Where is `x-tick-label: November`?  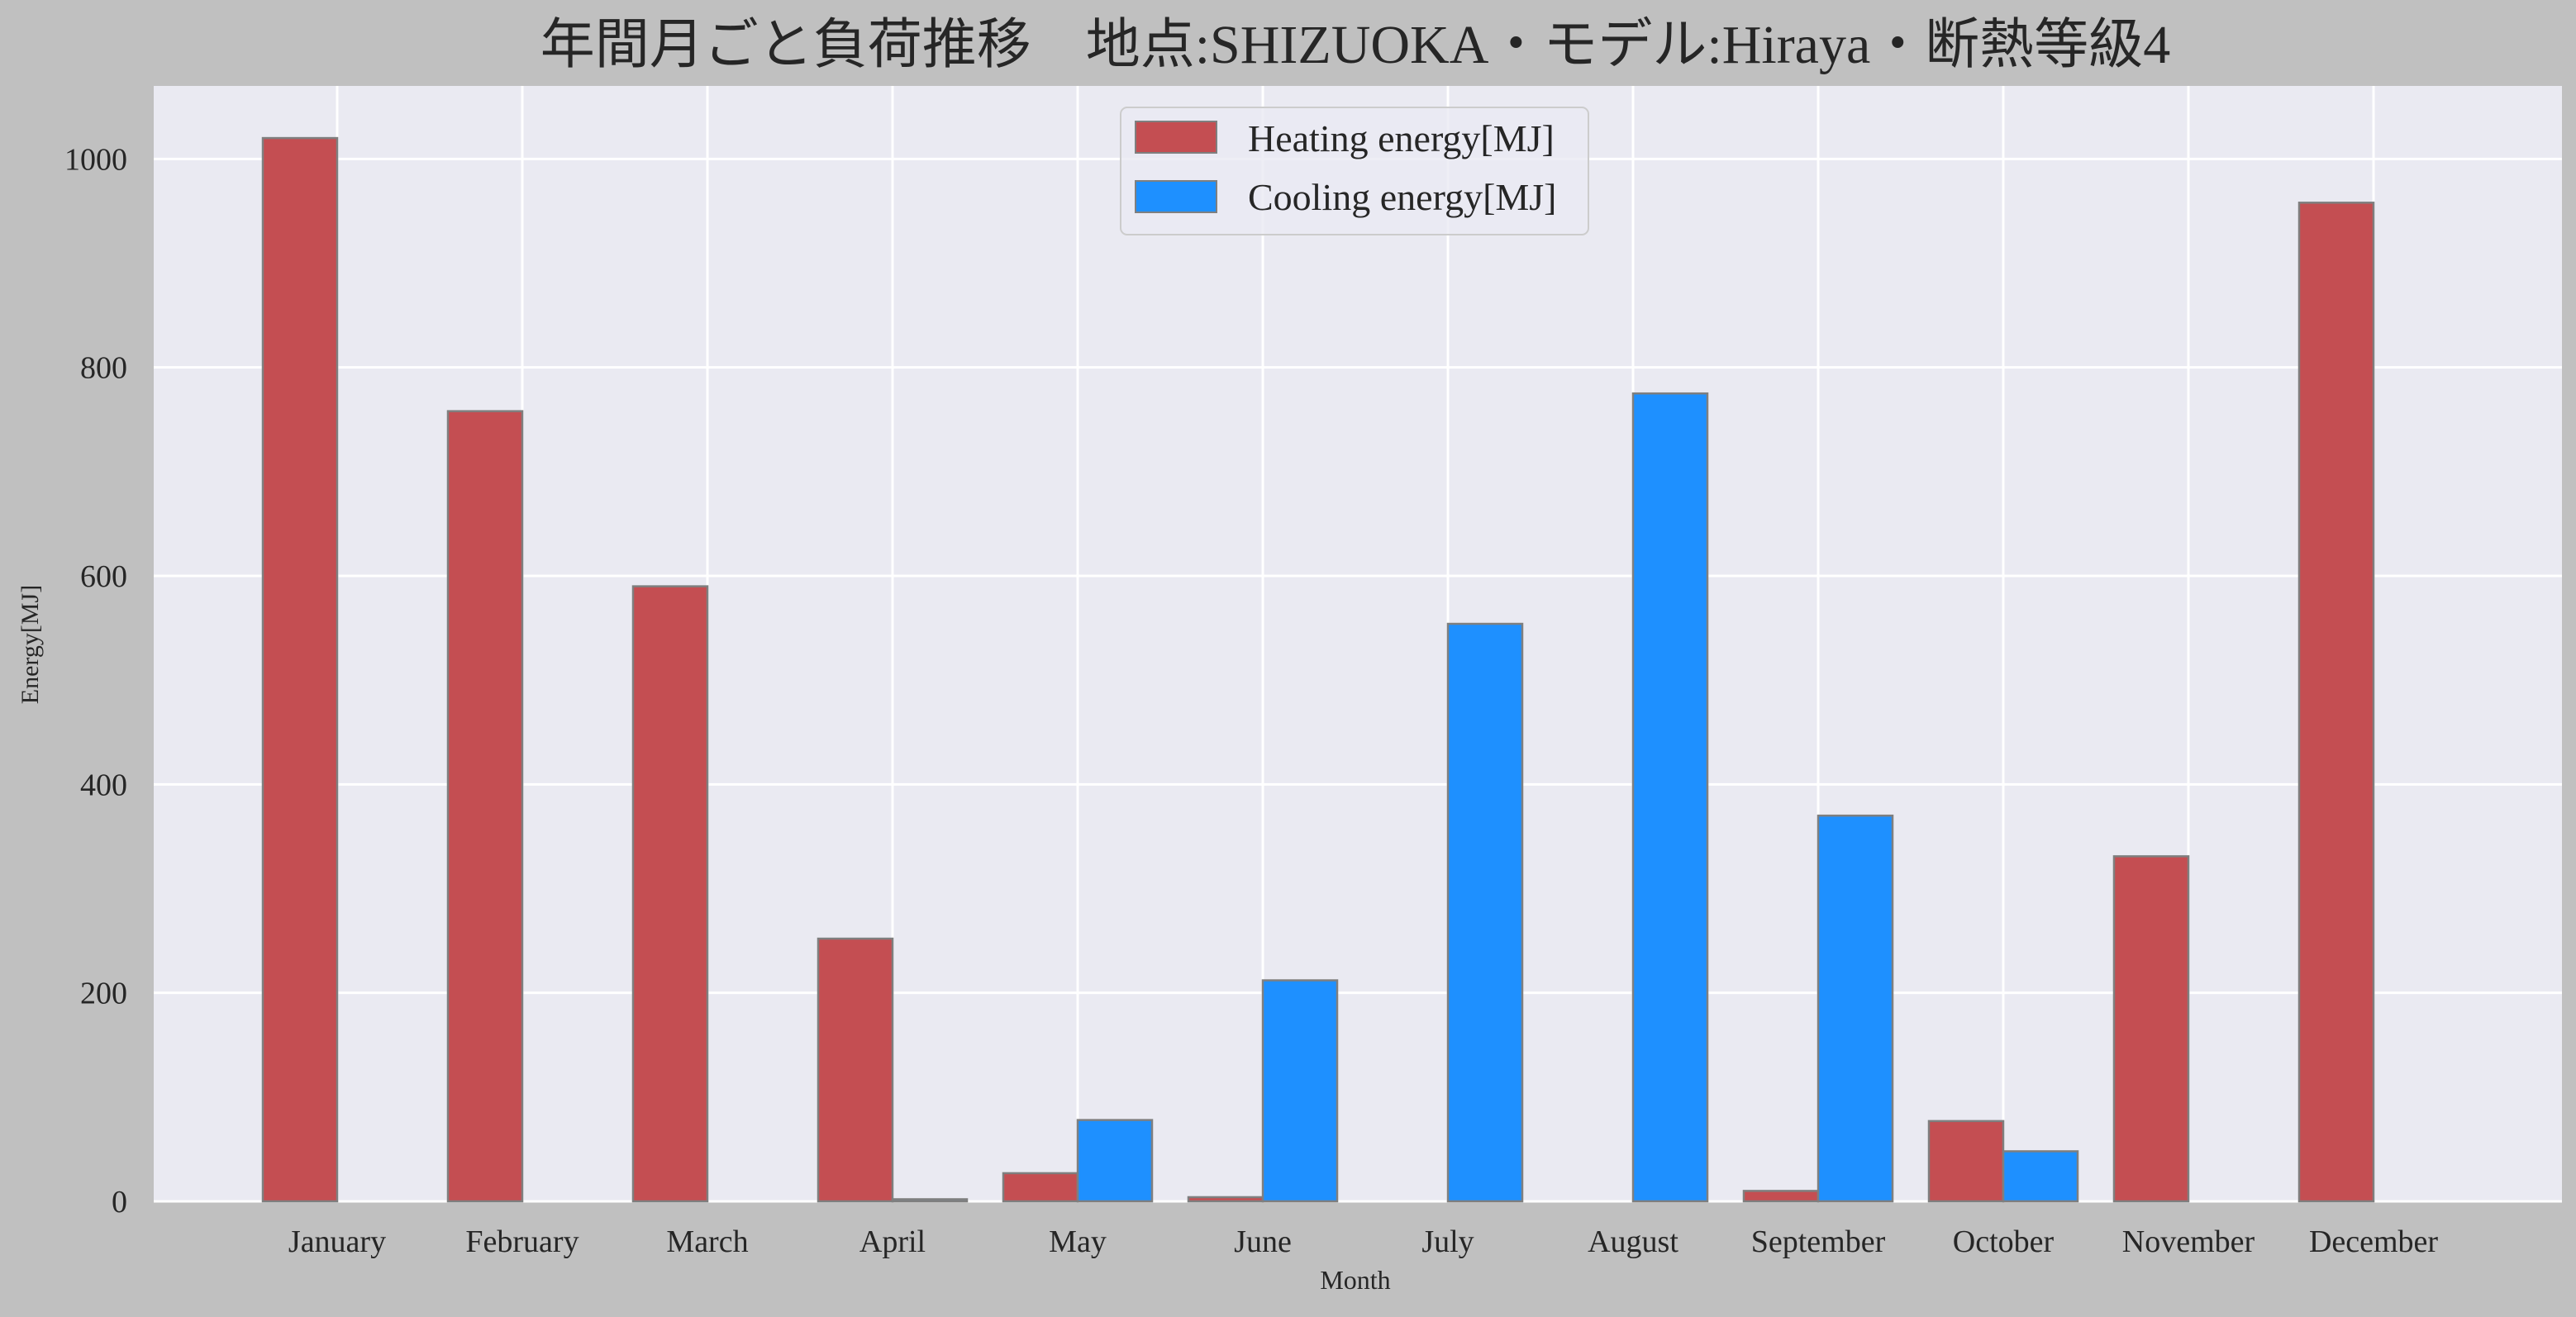 x-tick-label: November is located at coordinates (2189, 1241).